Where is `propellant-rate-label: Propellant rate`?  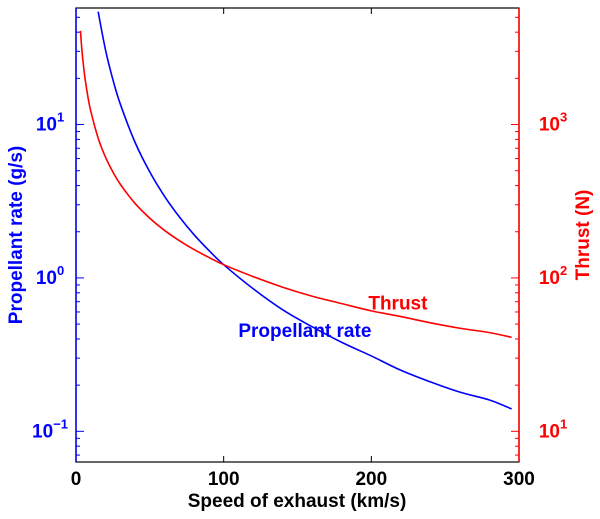
propellant-rate-label: Propellant rate is located at coordinates (304, 331).